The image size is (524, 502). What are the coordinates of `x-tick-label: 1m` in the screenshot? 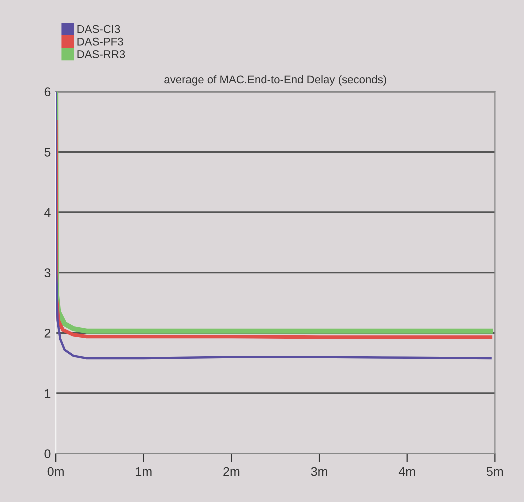 It's located at (144, 471).